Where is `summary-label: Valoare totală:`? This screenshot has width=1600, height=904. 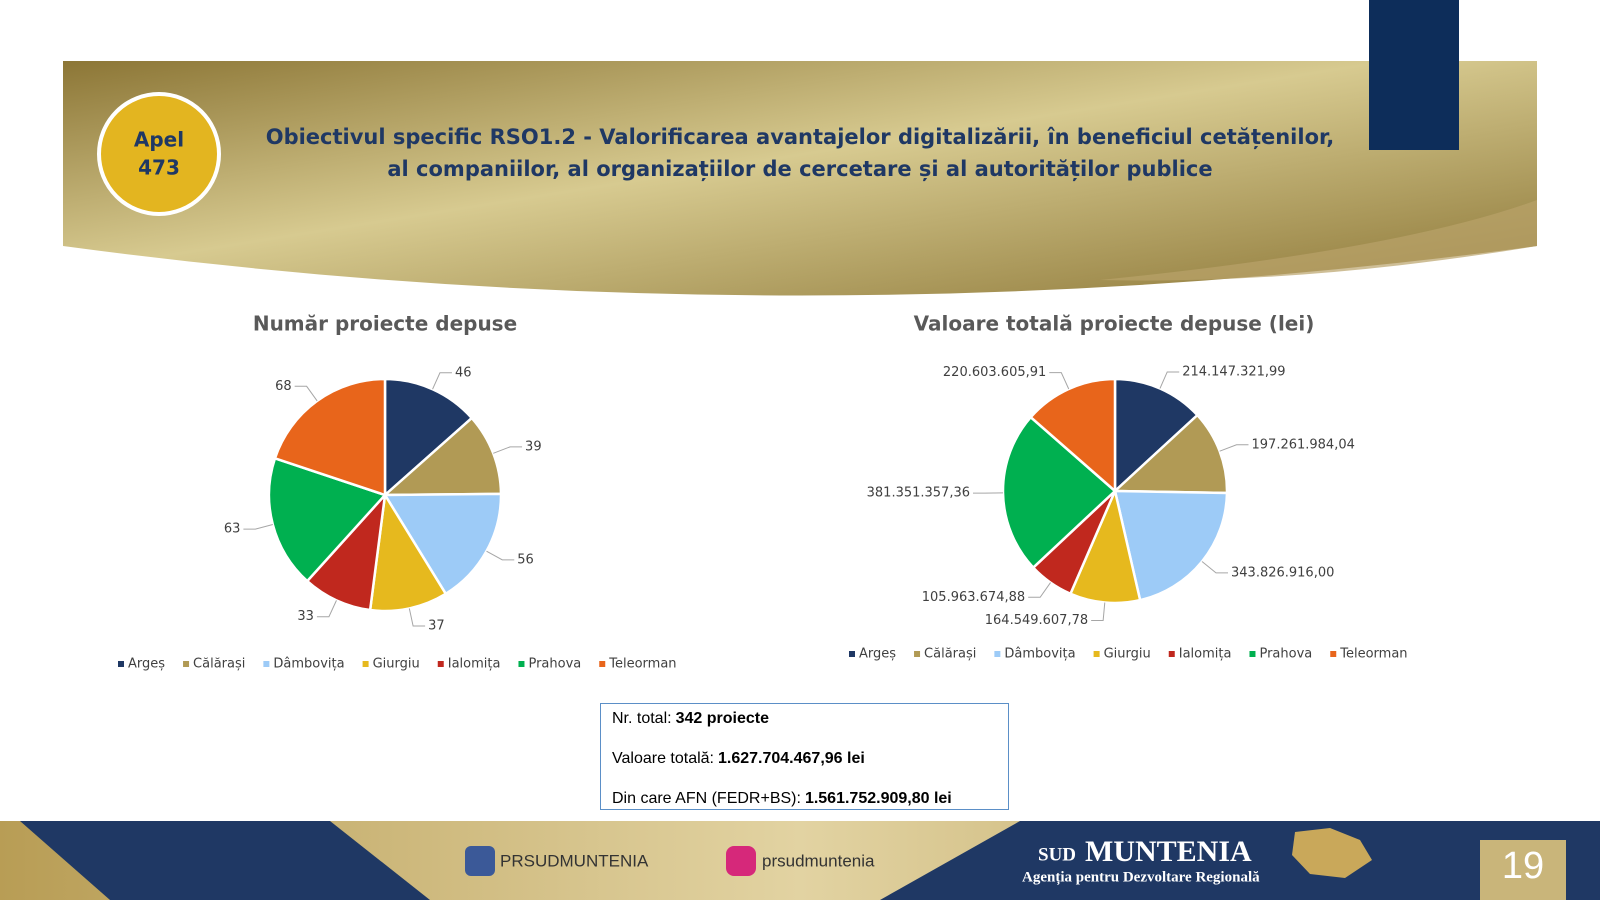
summary-label: Valoare totală: is located at coordinates (663, 758).